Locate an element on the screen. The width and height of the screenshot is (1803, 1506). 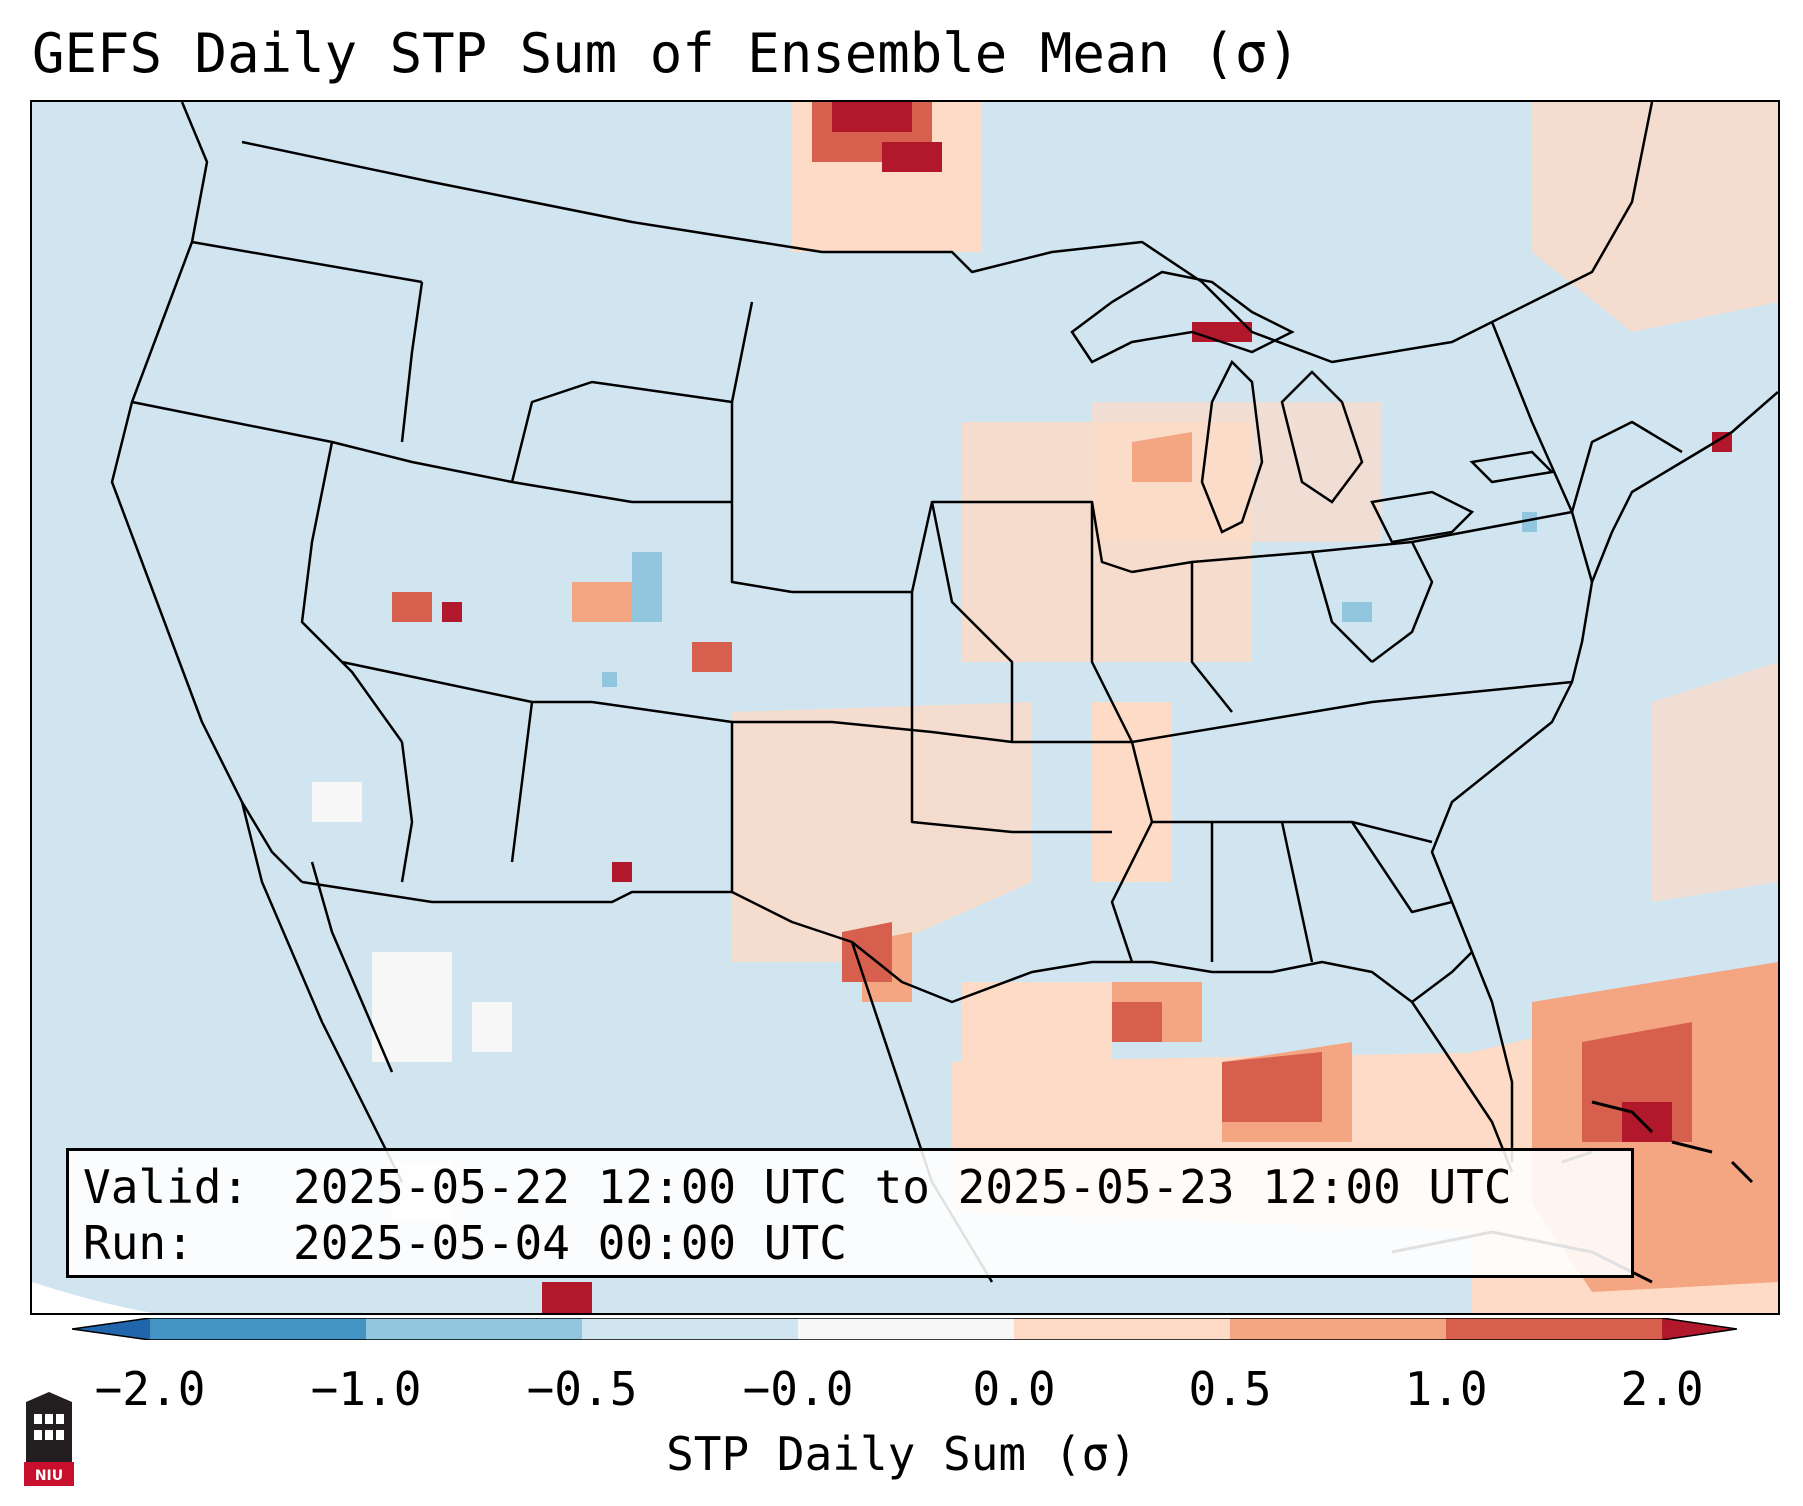
run-row: Run: 2025-05-04 00:00 UTC is located at coordinates (850, 1243).